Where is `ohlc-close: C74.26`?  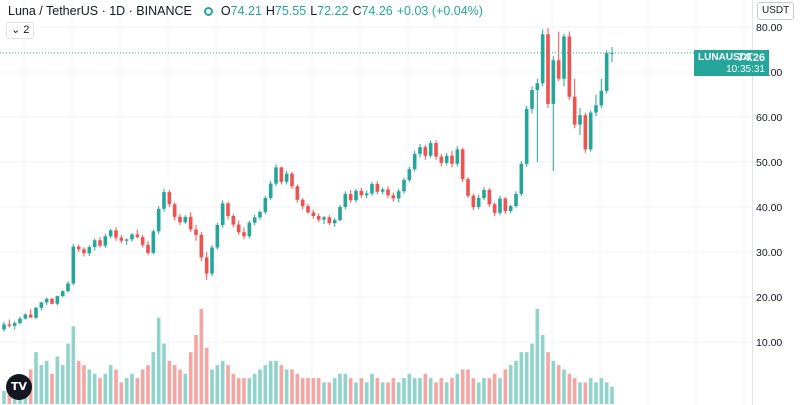 ohlc-close: C74.26 is located at coordinates (372, 11).